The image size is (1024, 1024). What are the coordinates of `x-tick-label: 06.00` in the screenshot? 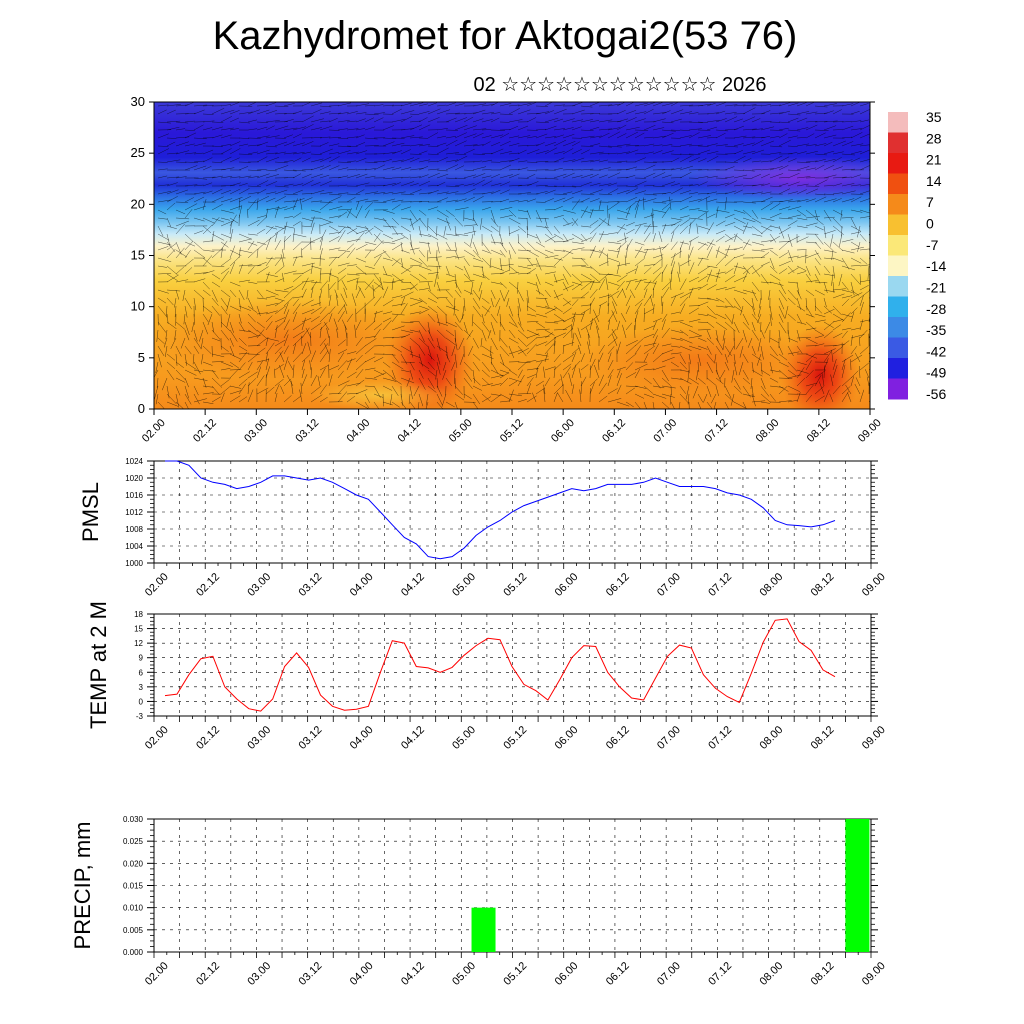 It's located at (567, 974).